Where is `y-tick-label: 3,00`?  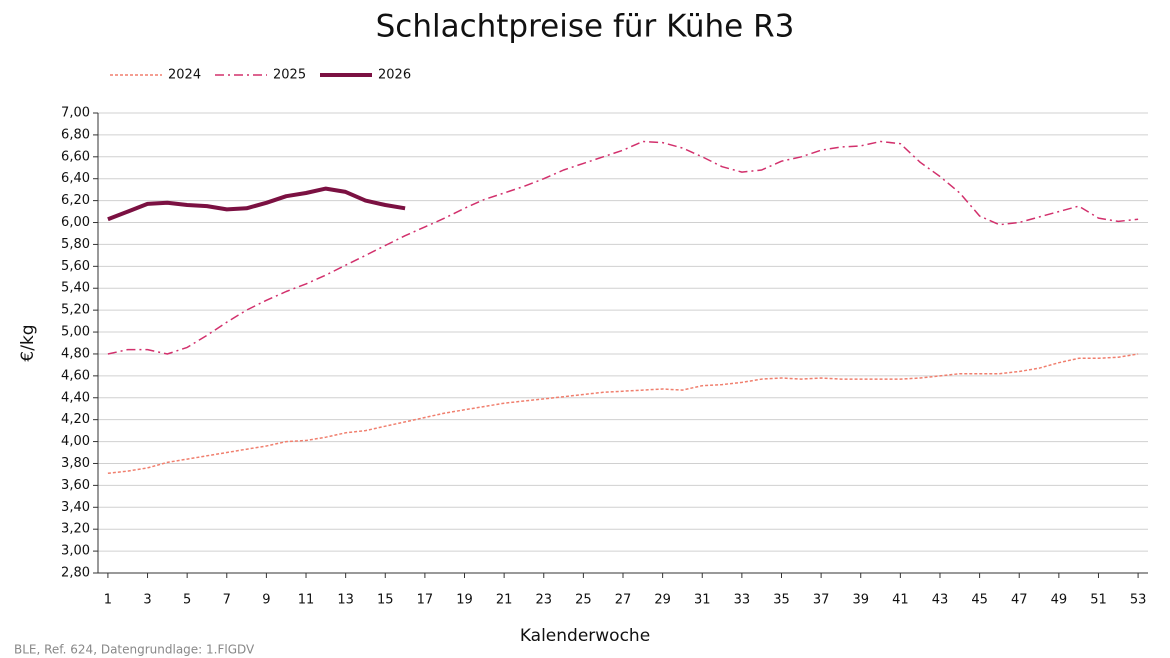 y-tick-label: 3,00 is located at coordinates (75, 551).